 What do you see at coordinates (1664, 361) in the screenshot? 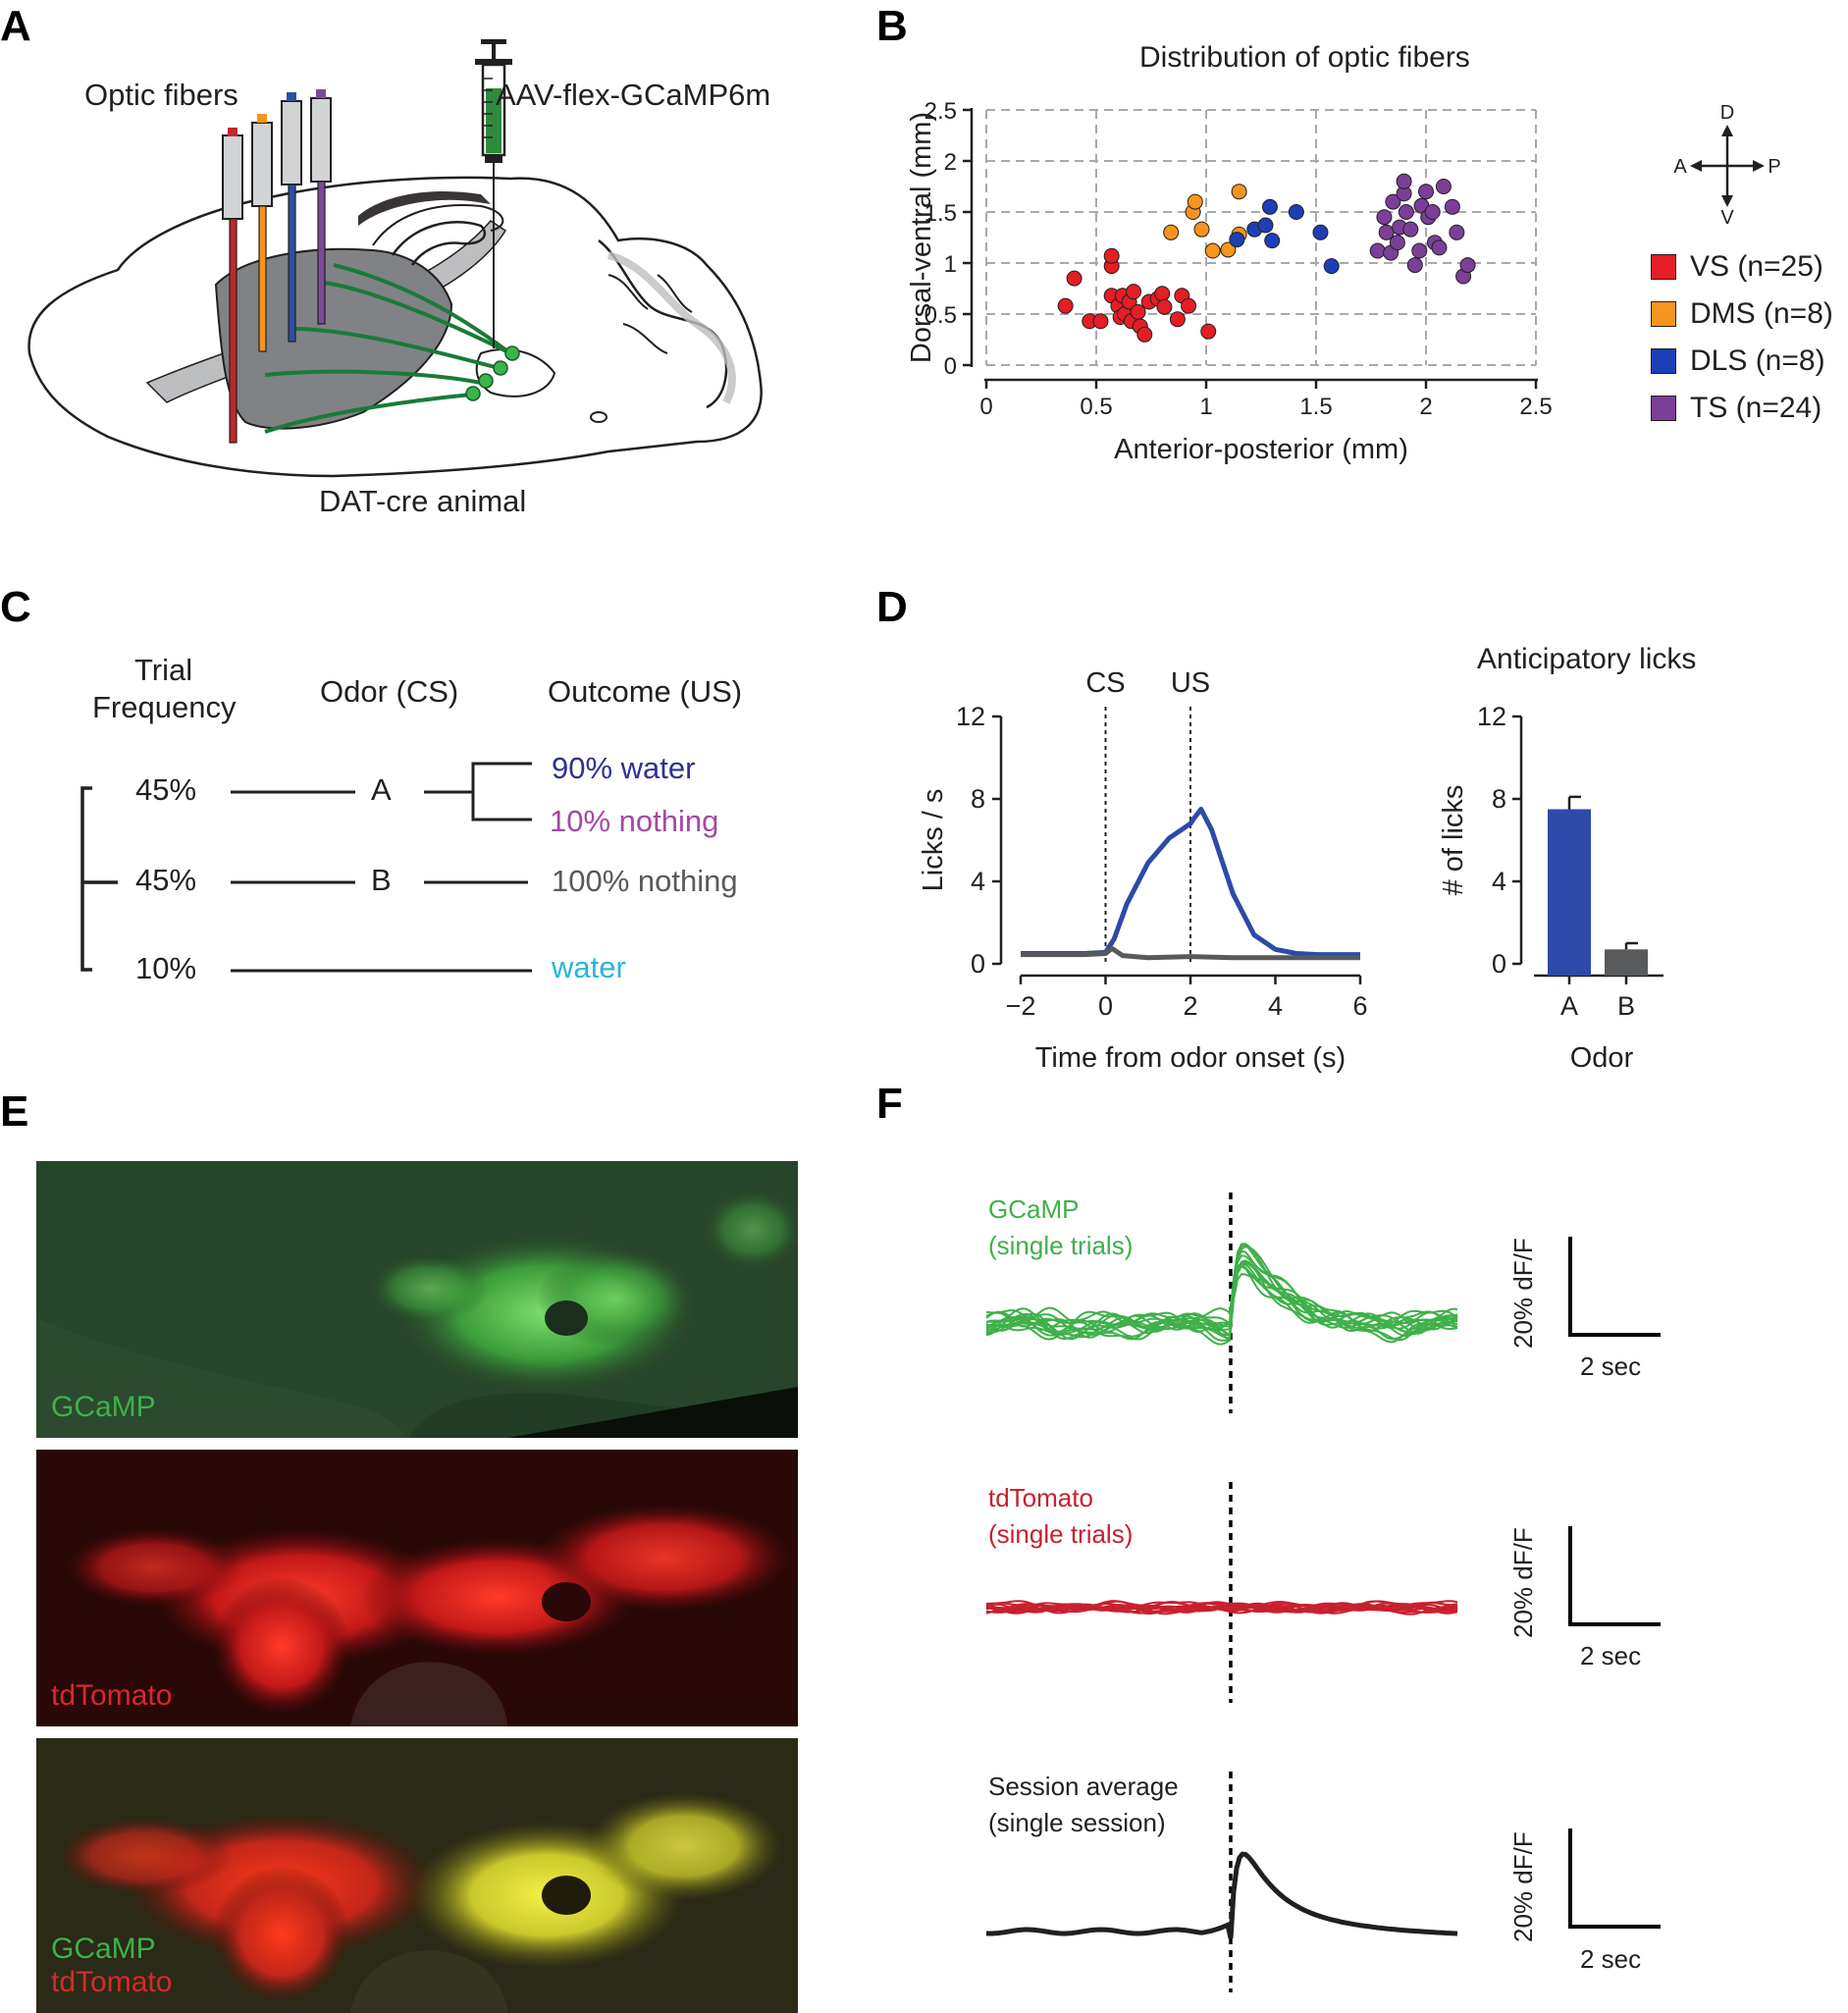
I see `legend-swatch-dls` at bounding box center [1664, 361].